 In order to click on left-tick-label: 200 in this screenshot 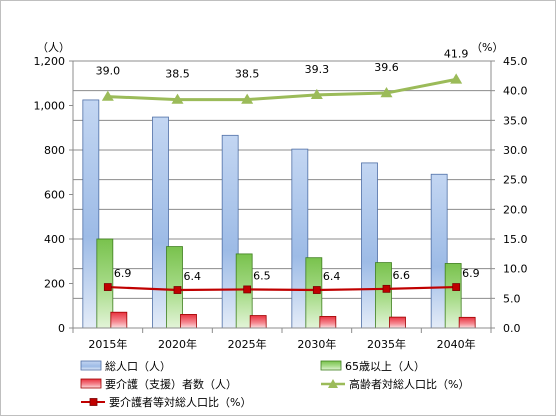, I will do `click(54, 284)`.